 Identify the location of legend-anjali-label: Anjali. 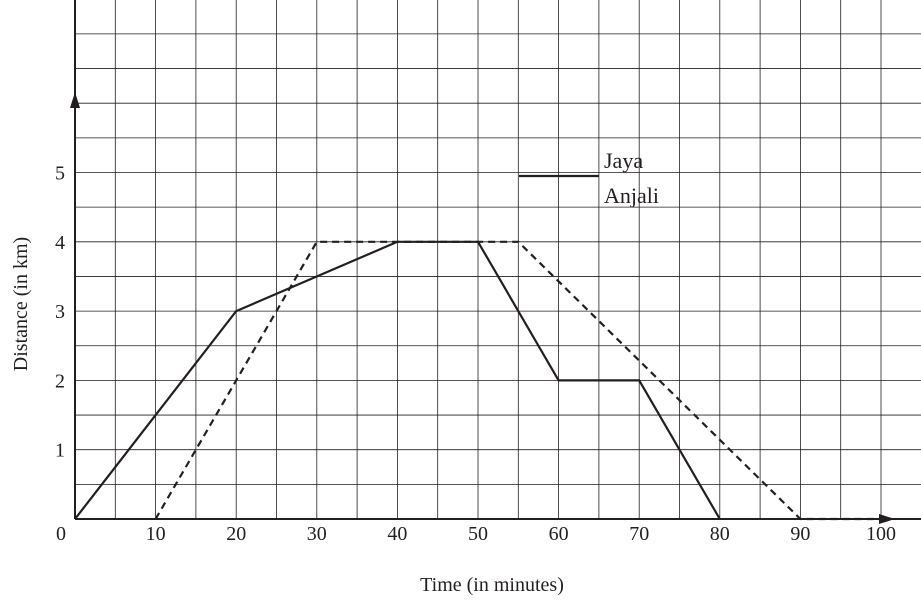
(631, 195).